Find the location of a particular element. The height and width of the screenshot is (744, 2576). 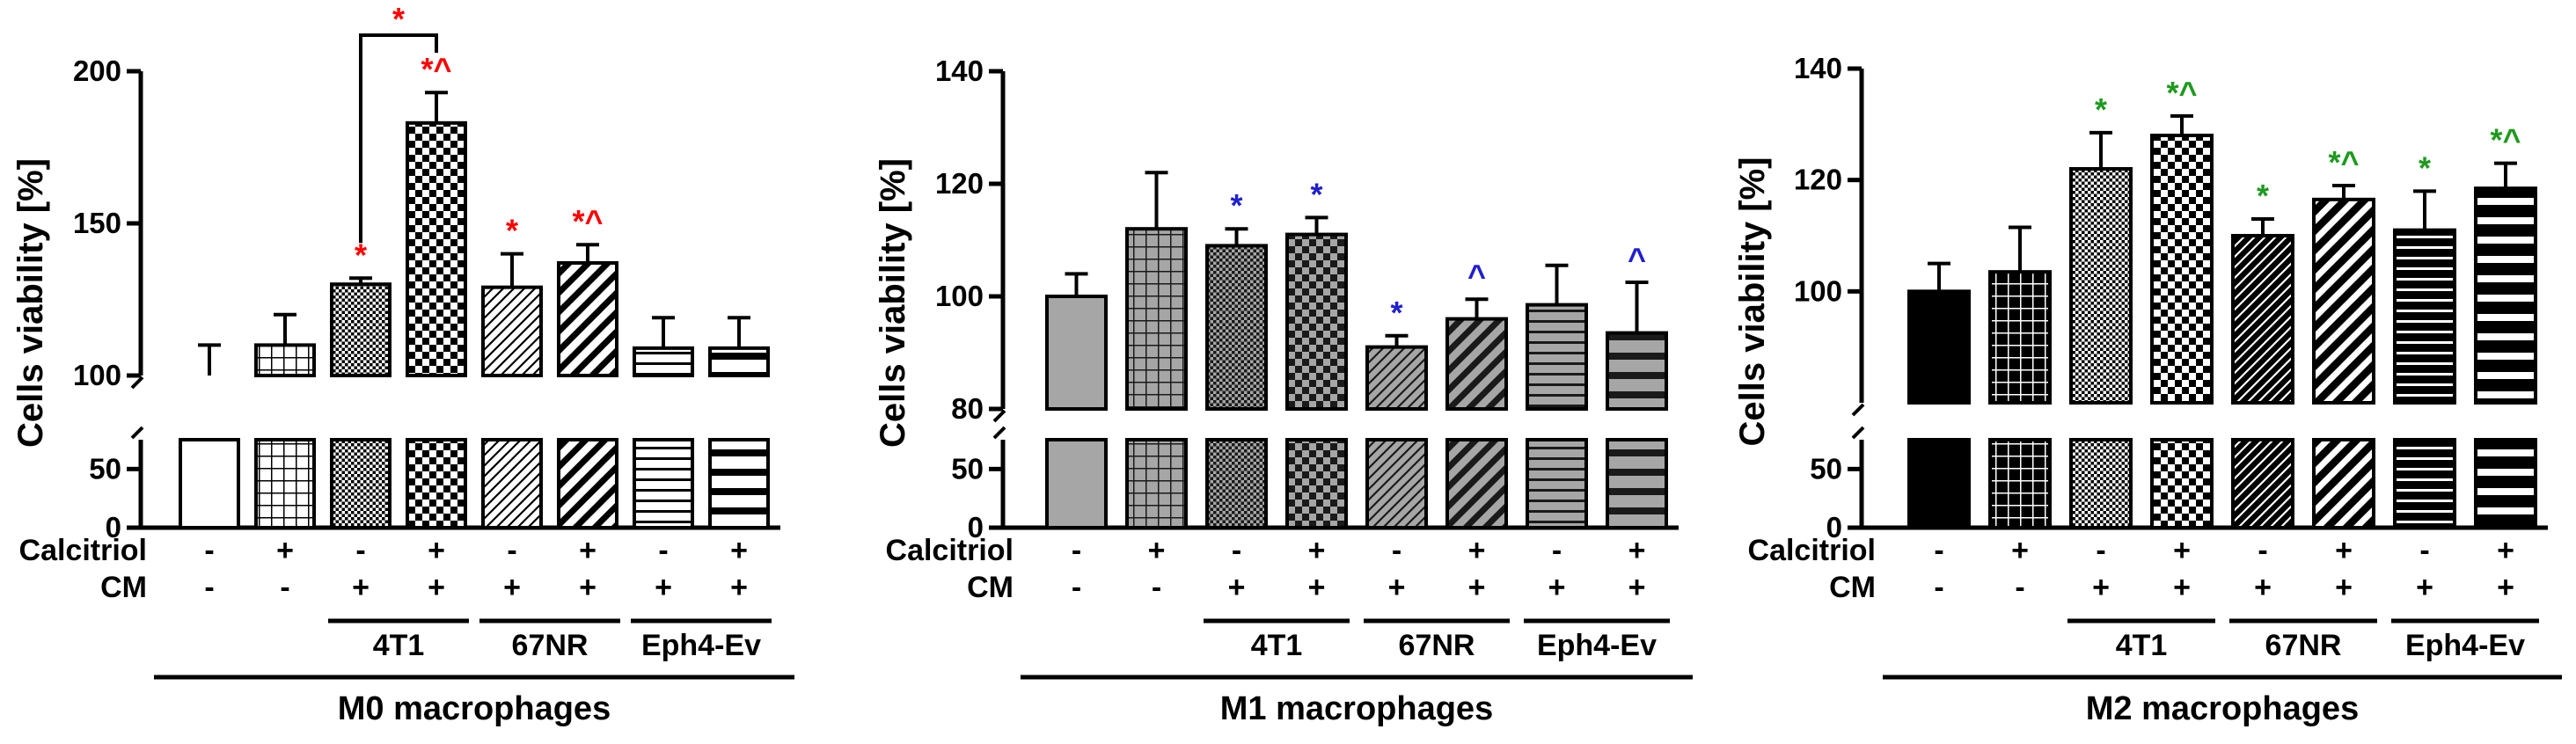

bracket-label: * is located at coordinates (398, 19).